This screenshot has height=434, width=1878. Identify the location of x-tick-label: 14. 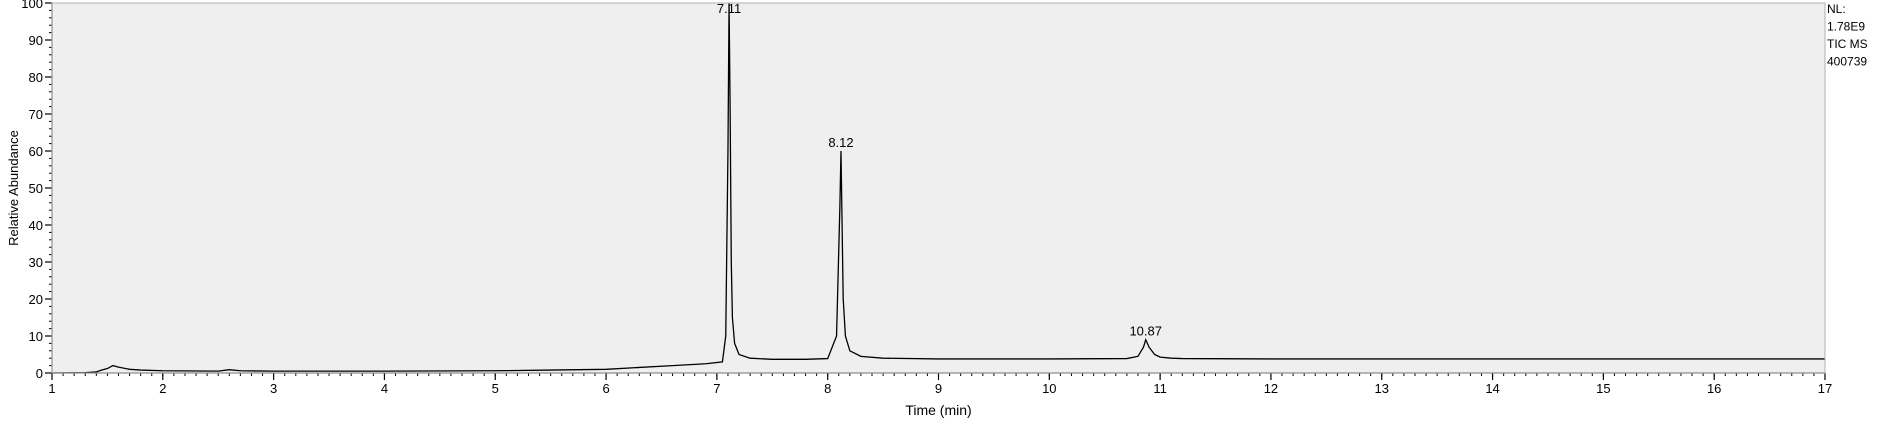
(1492, 388).